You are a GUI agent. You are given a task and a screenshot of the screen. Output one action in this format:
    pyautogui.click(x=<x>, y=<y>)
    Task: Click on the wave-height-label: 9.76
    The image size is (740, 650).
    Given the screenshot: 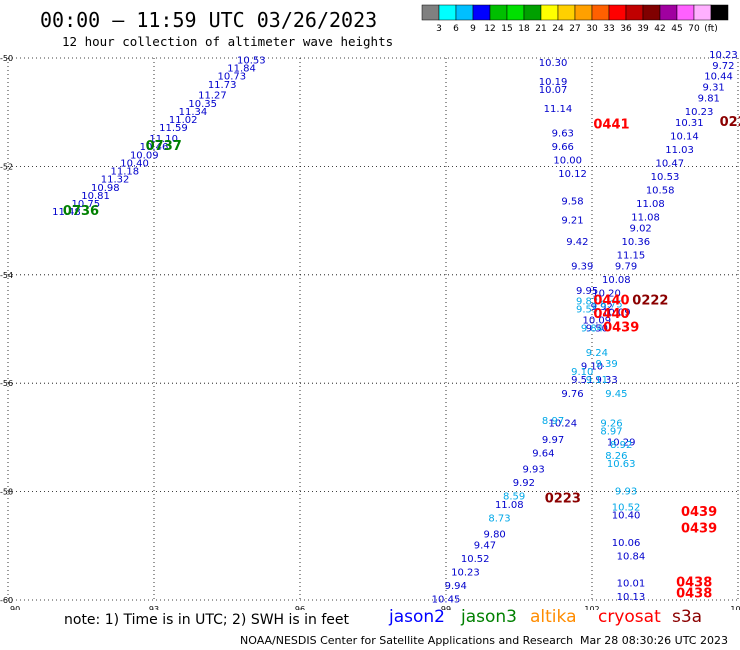 What is the action you would take?
    pyautogui.click(x=572, y=394)
    